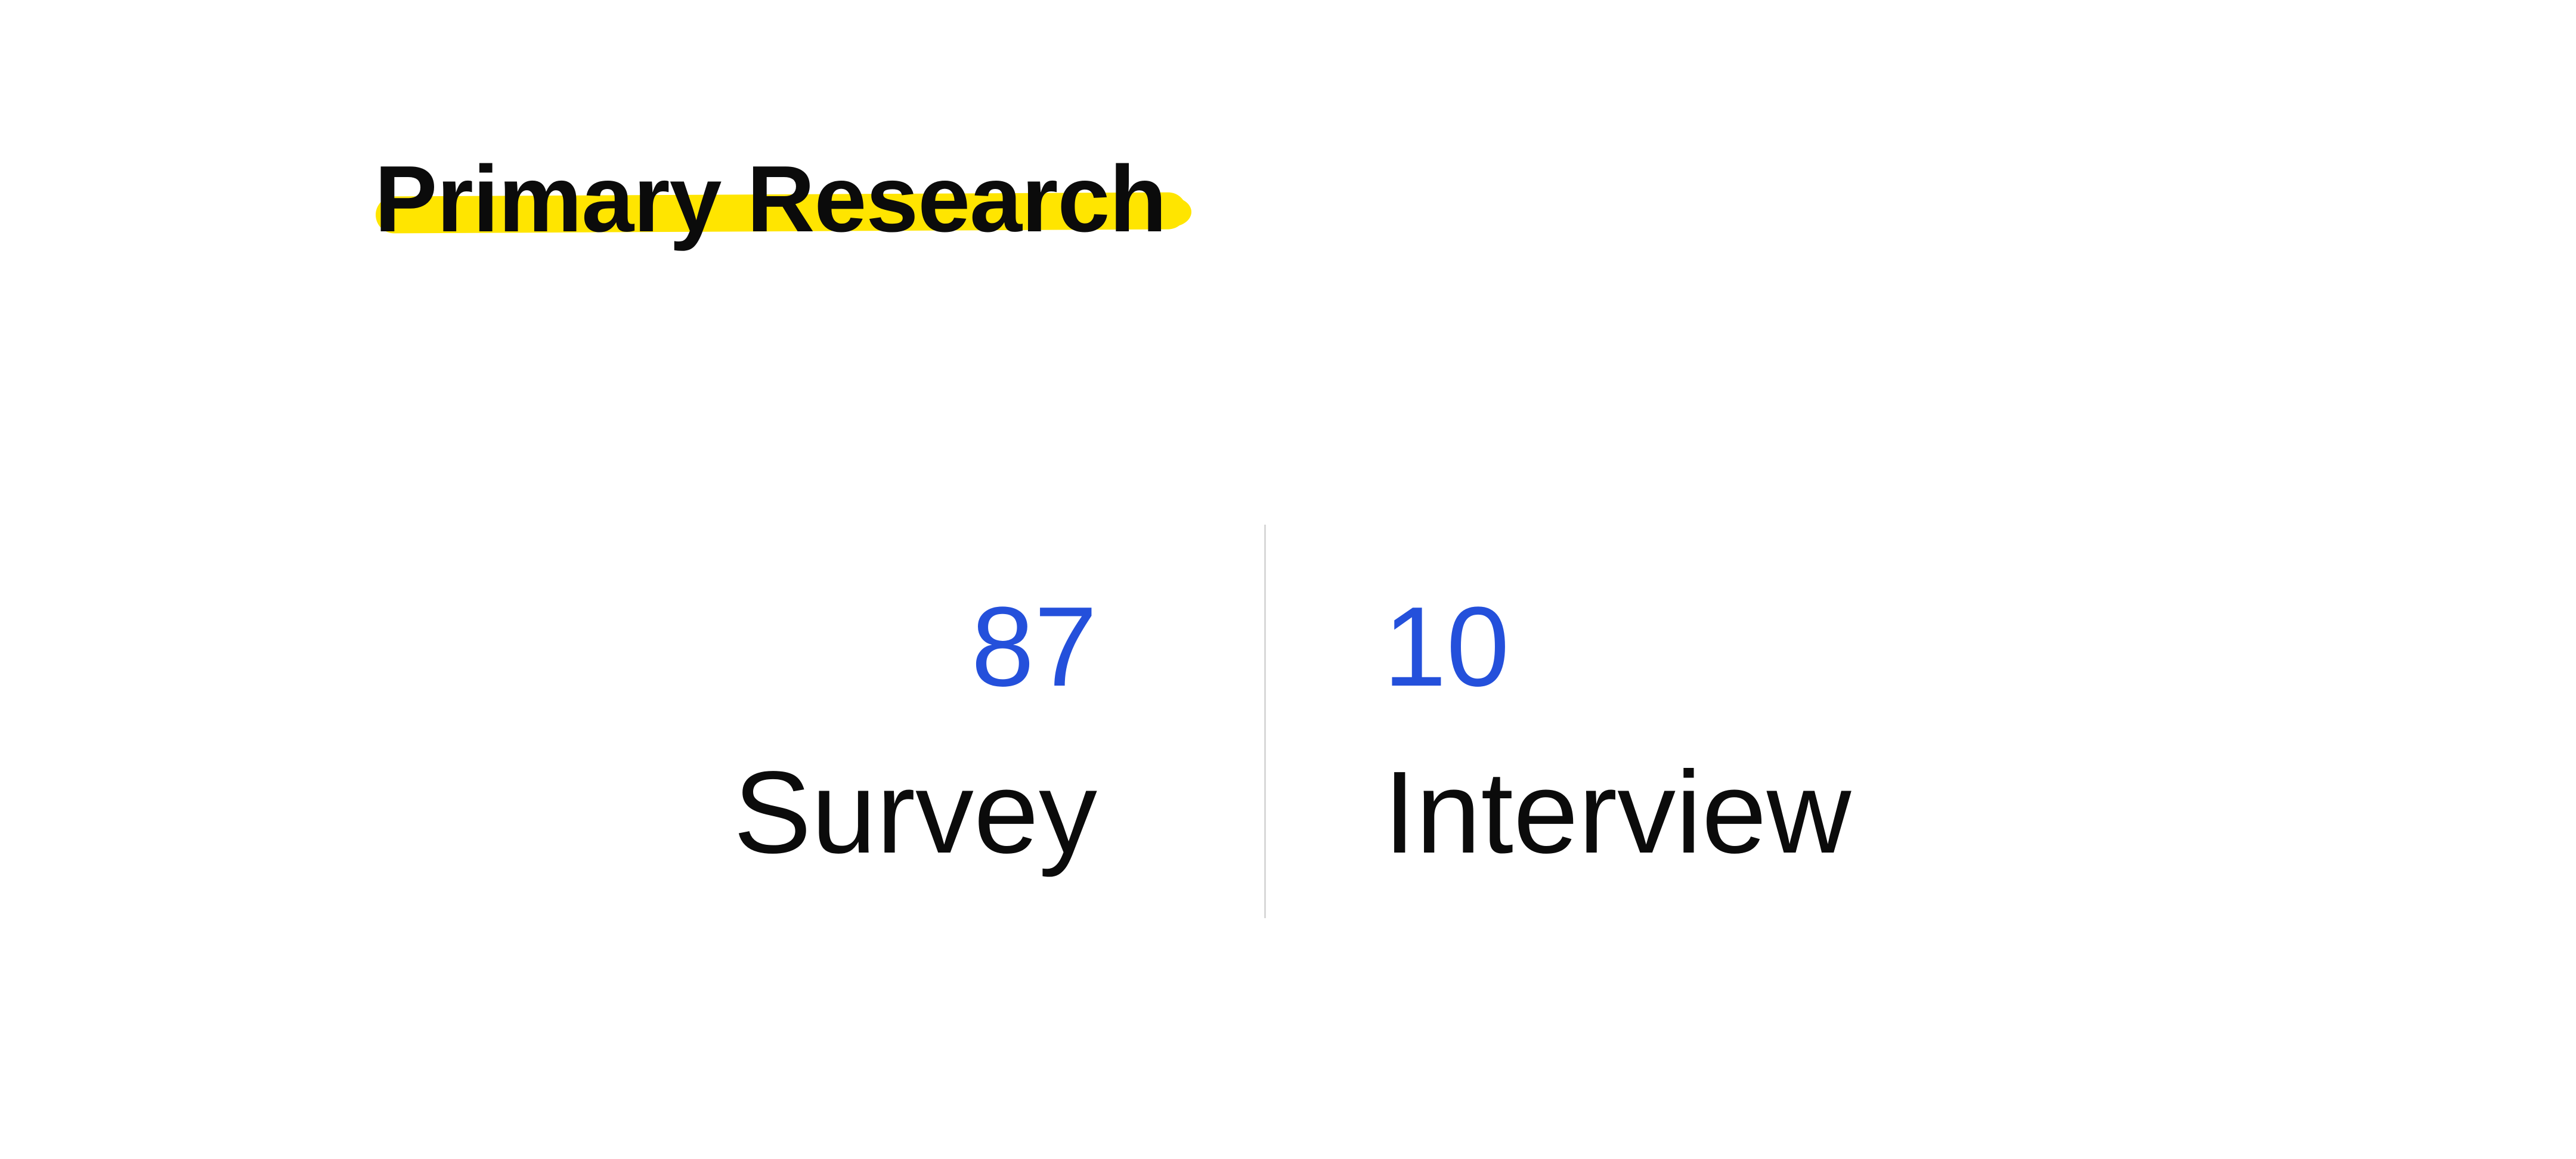 This screenshot has width=2576, height=1159. I want to click on page-title: Primary Research, so click(770, 199).